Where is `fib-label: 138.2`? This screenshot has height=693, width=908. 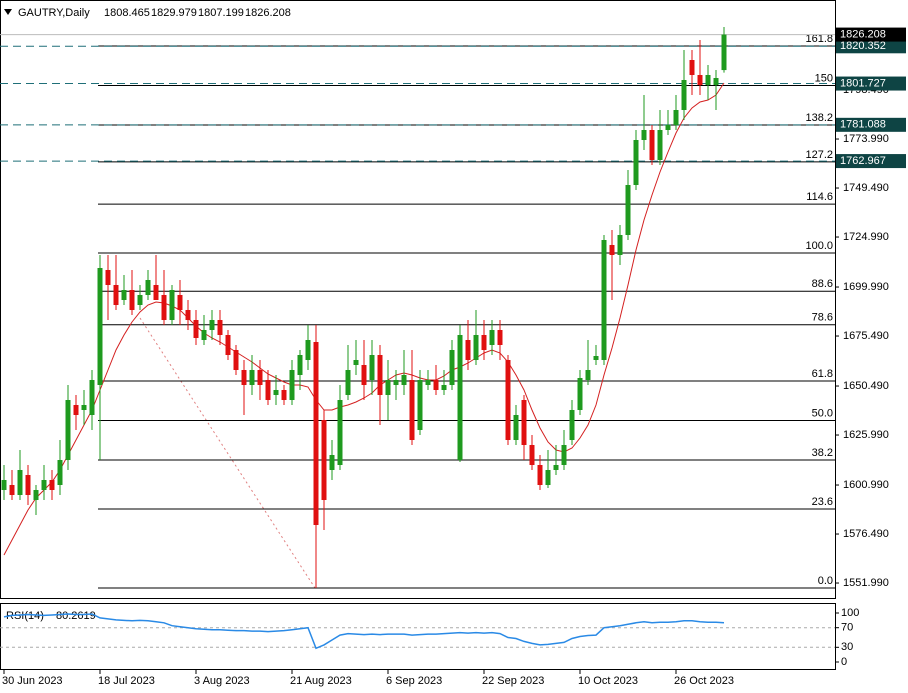 fib-label: 138.2 is located at coordinates (819, 118).